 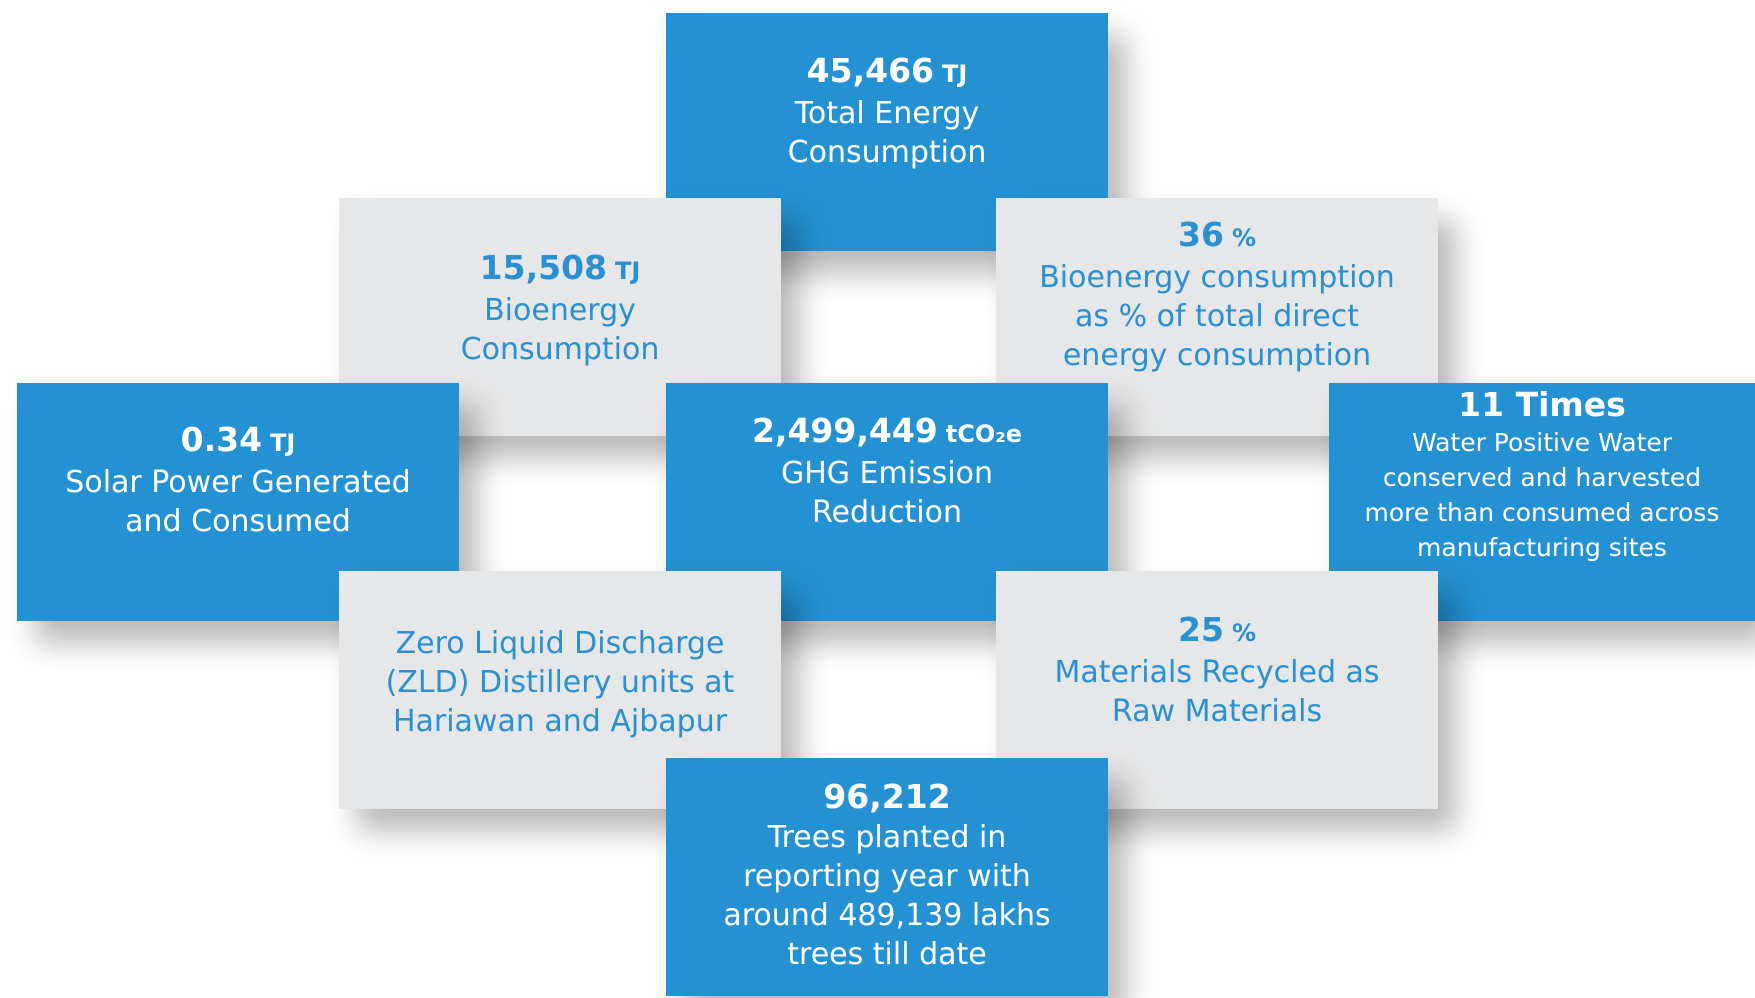 I want to click on value: 25, so click(x=1201, y=629).